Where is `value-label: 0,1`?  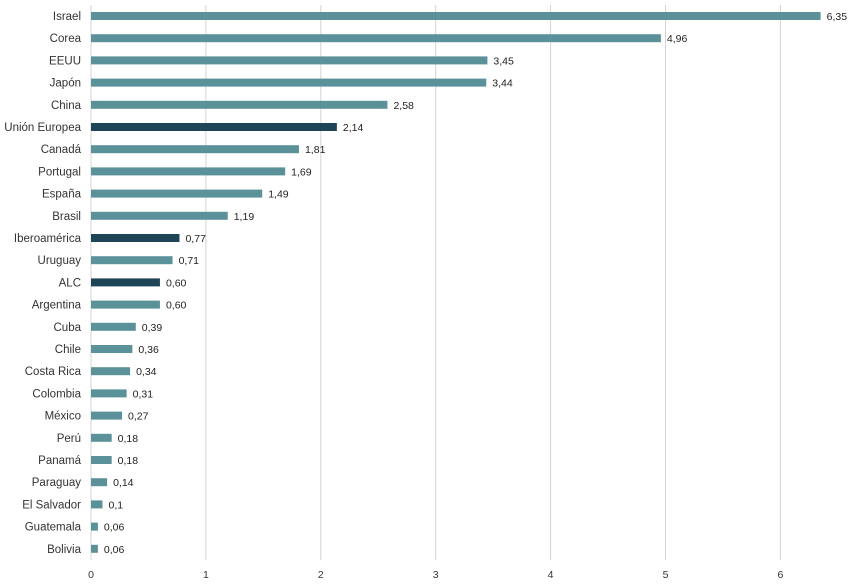
value-label: 0,1 is located at coordinates (115, 505).